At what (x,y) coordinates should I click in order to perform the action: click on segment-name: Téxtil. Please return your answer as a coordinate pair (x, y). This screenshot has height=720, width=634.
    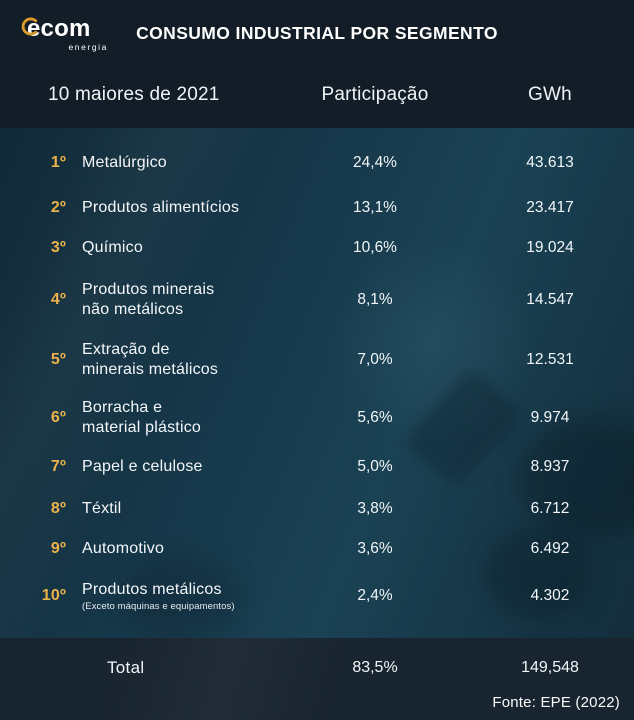
    Looking at the image, I should click on (102, 509).